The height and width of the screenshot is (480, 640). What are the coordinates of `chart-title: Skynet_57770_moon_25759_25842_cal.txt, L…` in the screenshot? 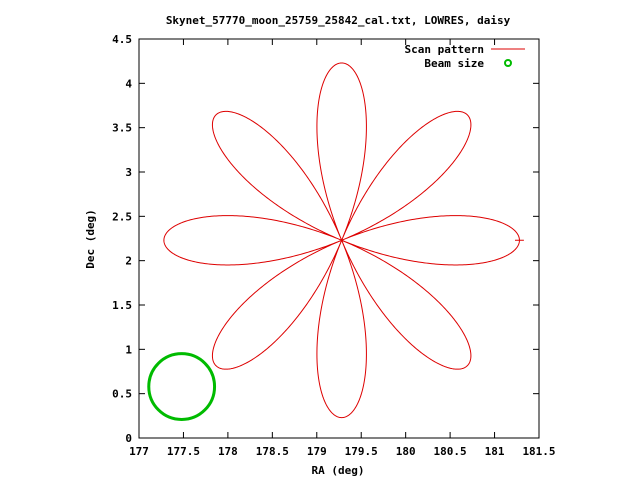 It's located at (338, 20).